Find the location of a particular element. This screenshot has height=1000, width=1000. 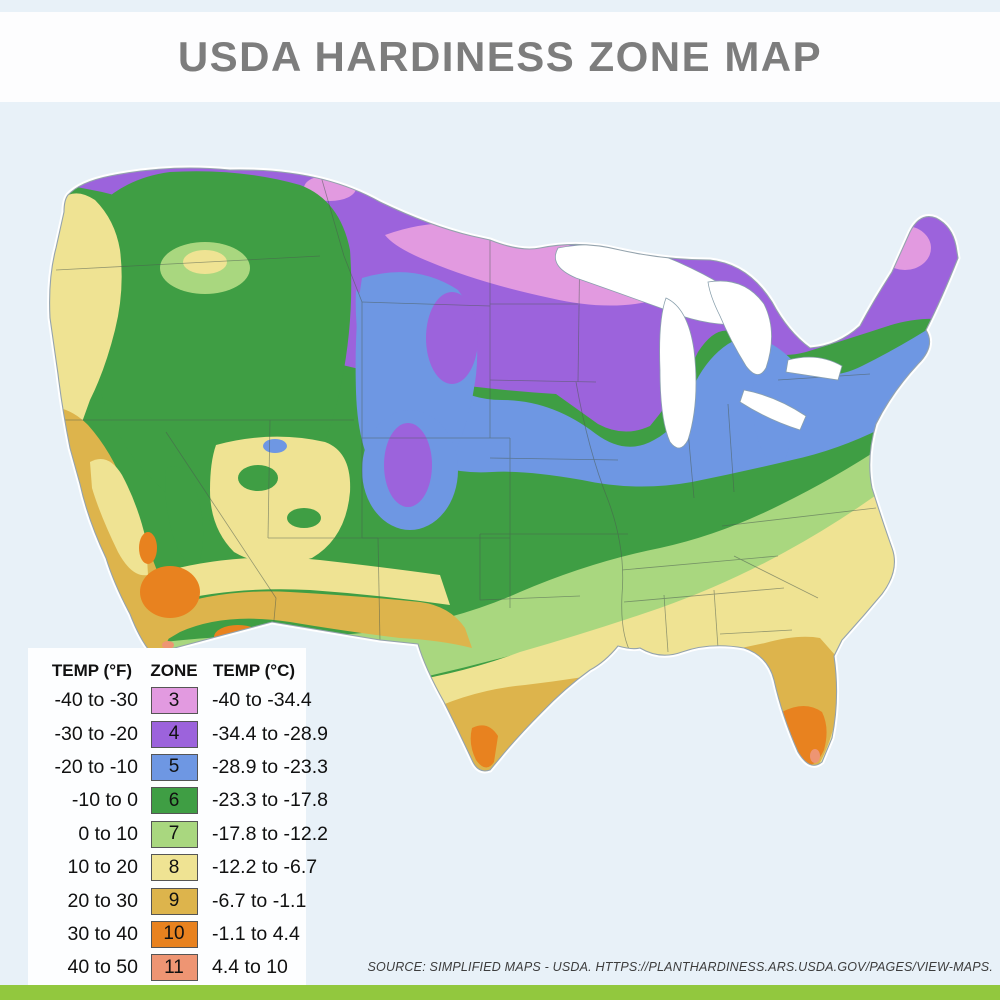

legend-col-zone: ZONE is located at coordinates (174, 670).